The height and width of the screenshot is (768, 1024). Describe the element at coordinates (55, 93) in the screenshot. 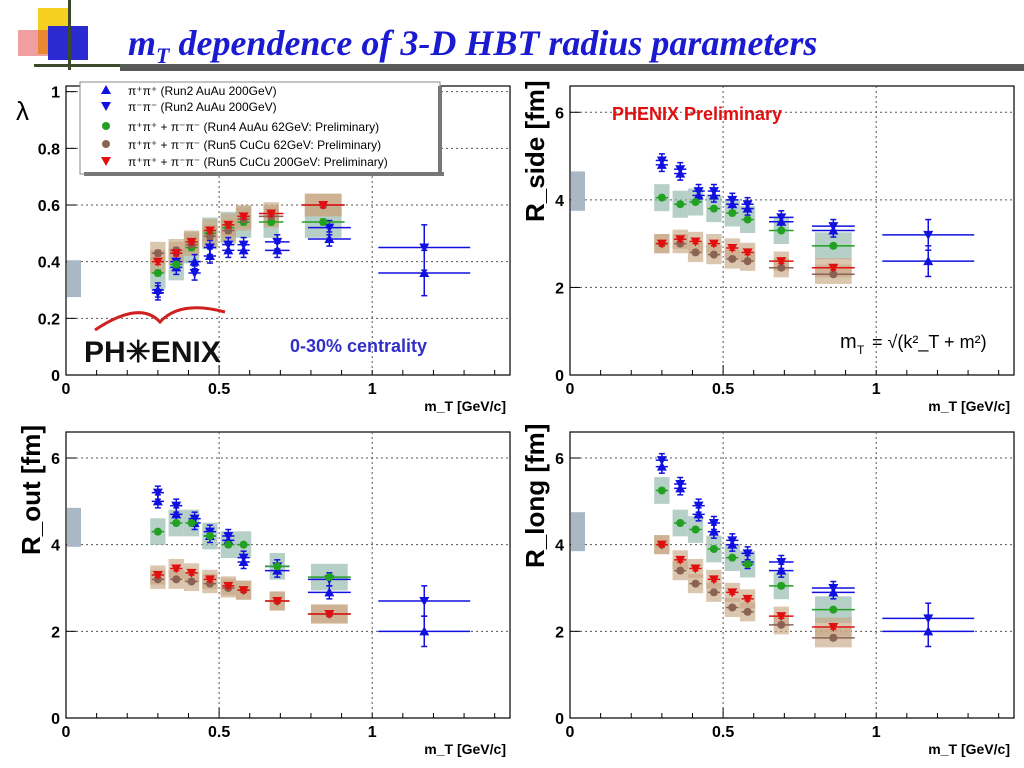

I see `y-tick-label: 1` at that location.